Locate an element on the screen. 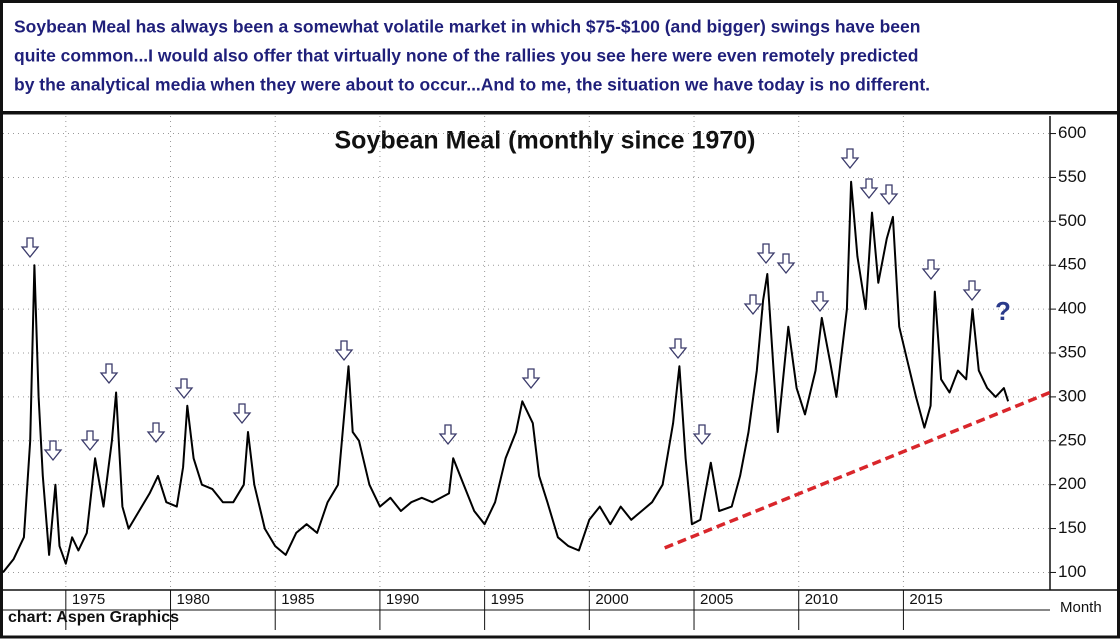 This screenshot has height=639, width=1120. y-tick-label: 350 is located at coordinates (1072, 351).